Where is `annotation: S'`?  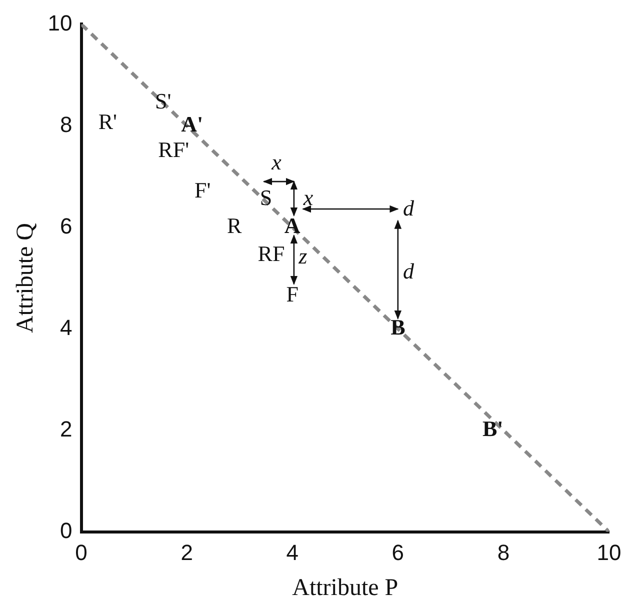
annotation: S' is located at coordinates (163, 101).